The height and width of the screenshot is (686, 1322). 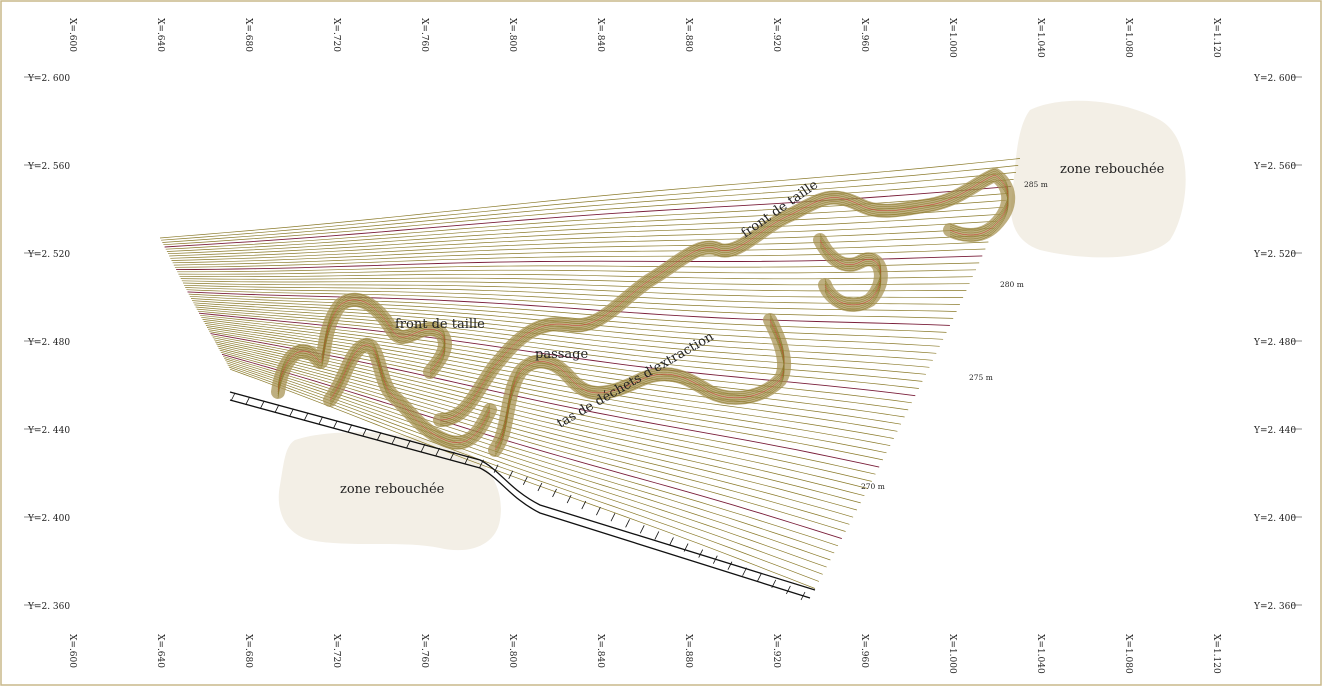 What do you see at coordinates (1098, 179) in the screenshot?
I see `zone-rebouchee-right-shape` at bounding box center [1098, 179].